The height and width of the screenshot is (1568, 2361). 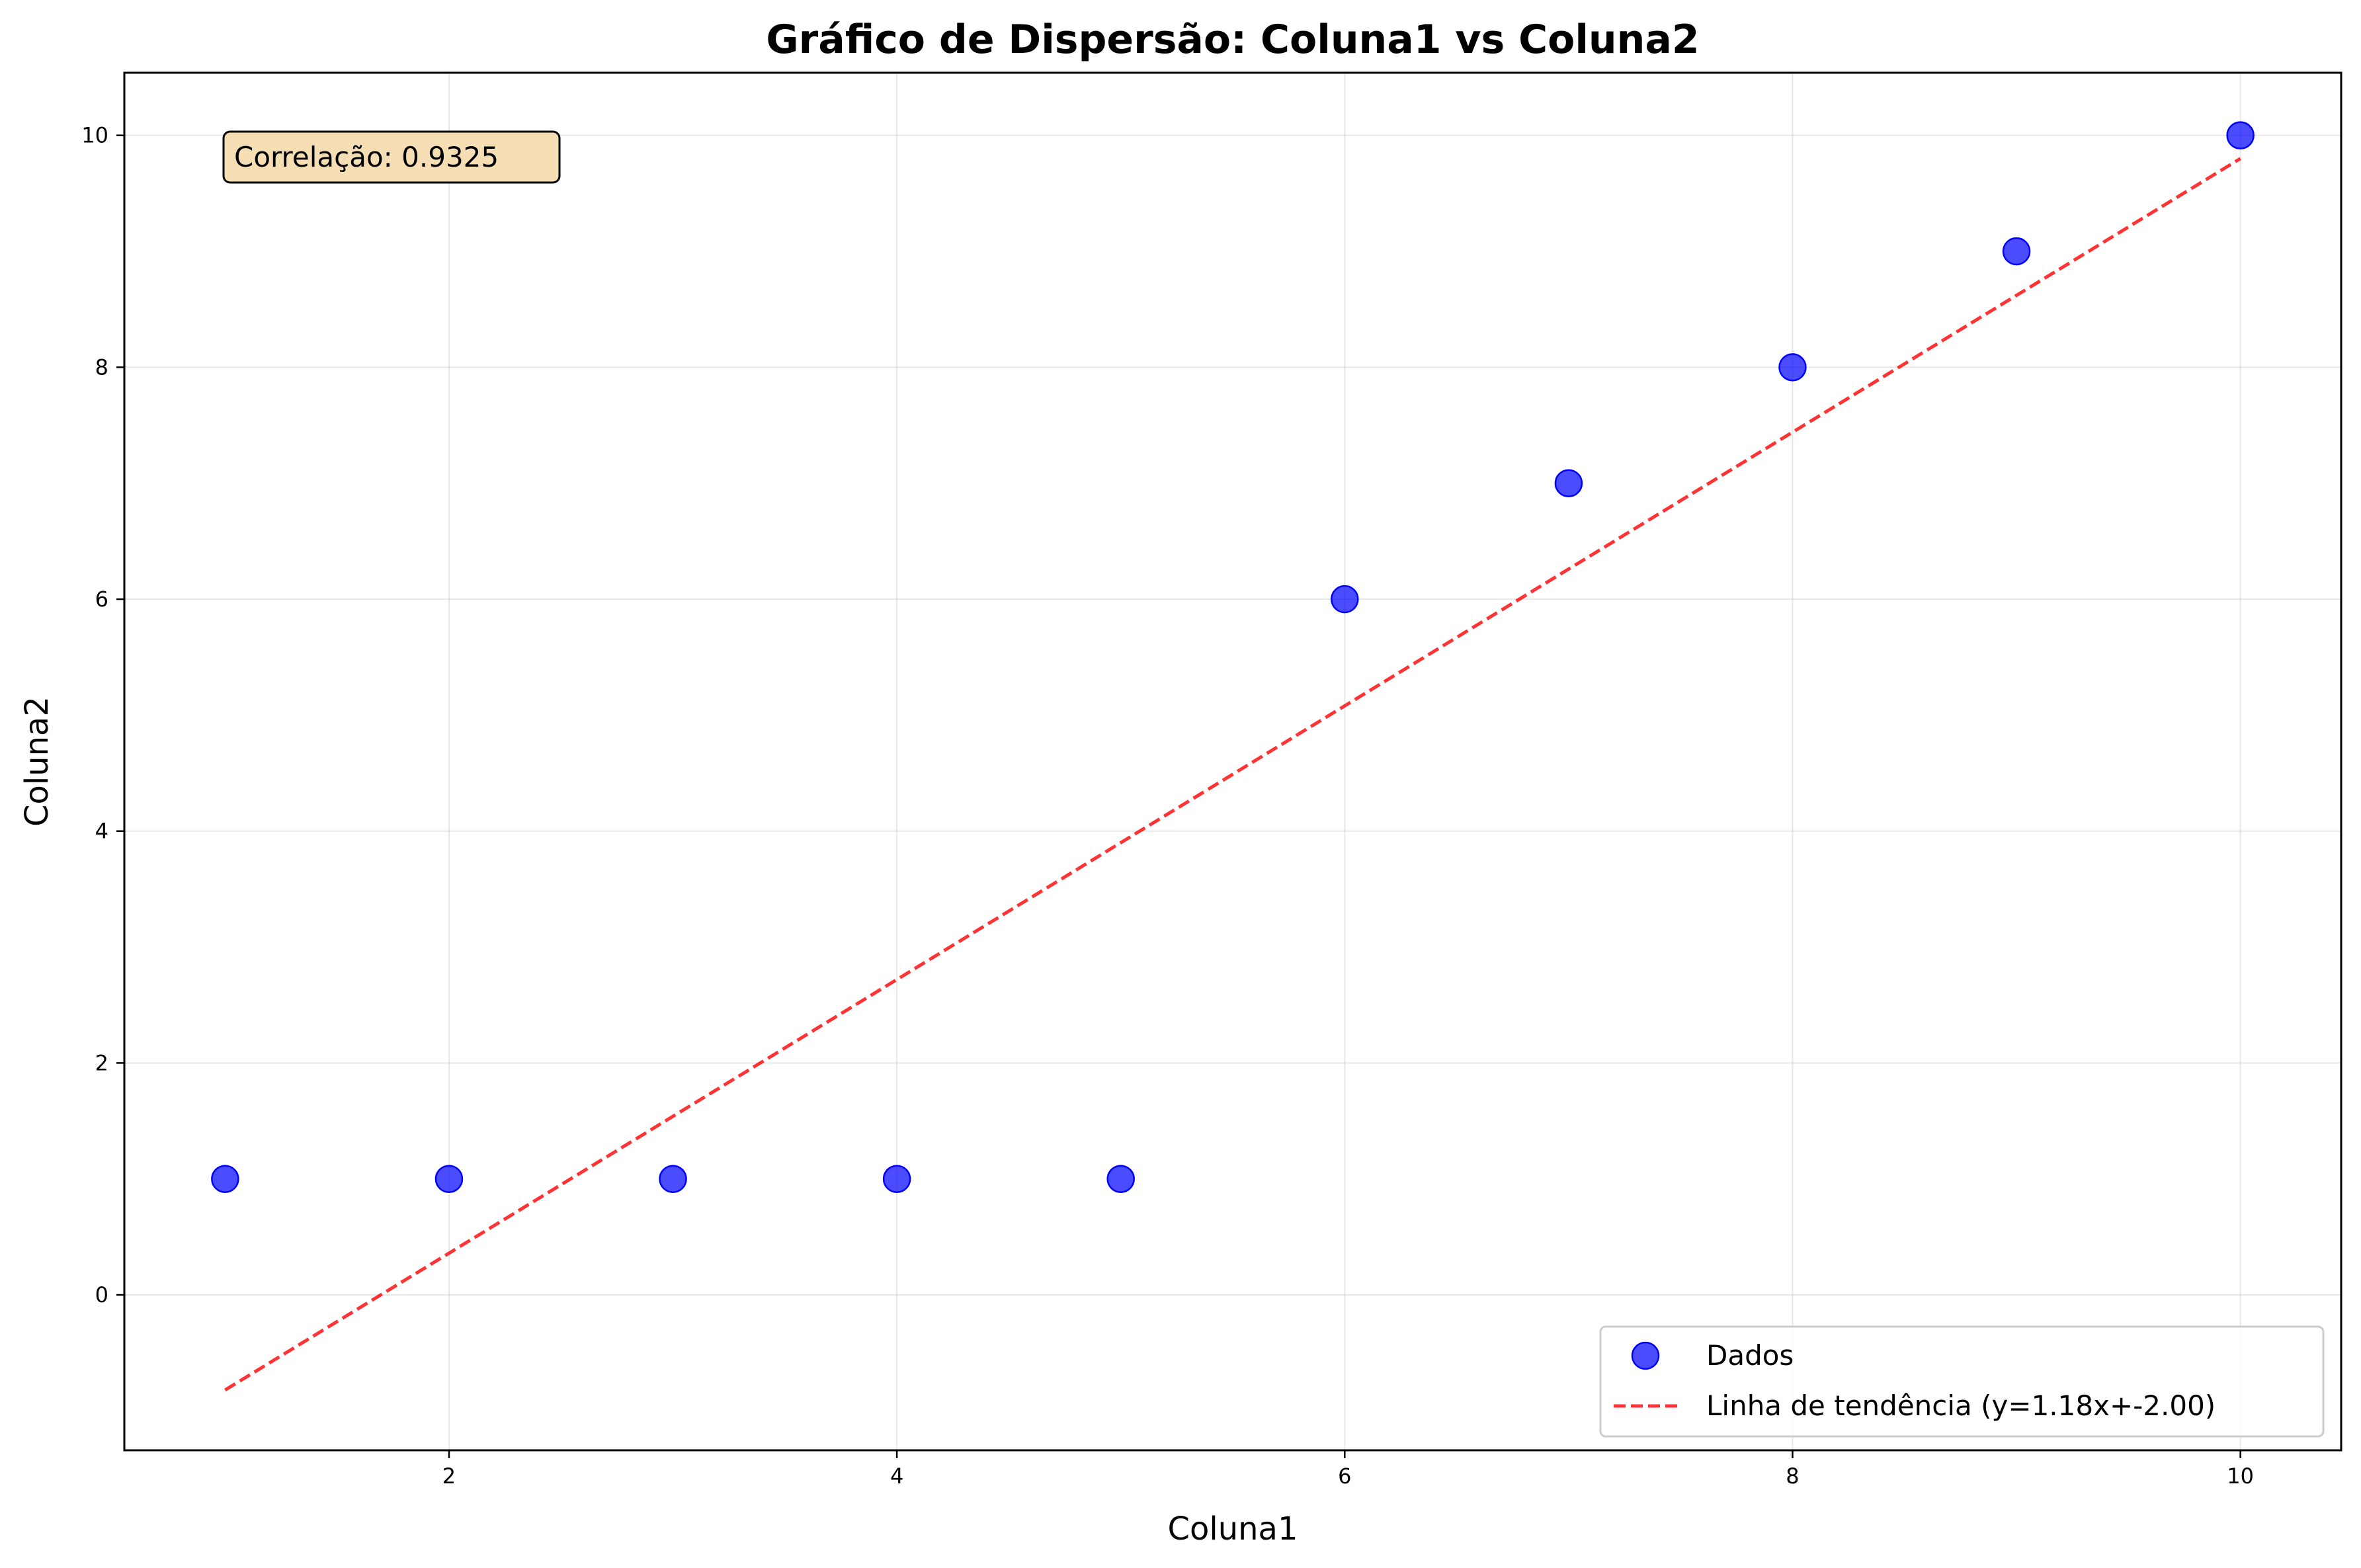 I want to click on x-tick-label: 2, so click(x=449, y=1476).